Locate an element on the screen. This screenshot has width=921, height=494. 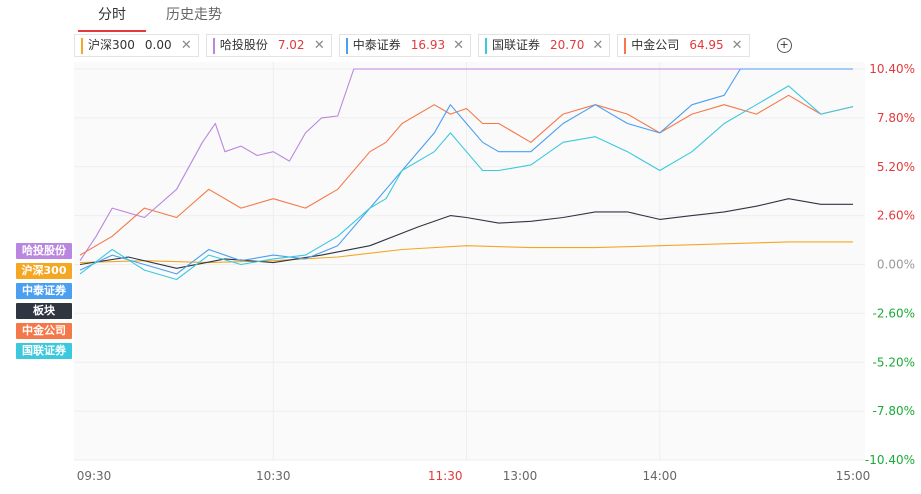
legend-tag-csi300: 沪深300 is located at coordinates (44, 271).